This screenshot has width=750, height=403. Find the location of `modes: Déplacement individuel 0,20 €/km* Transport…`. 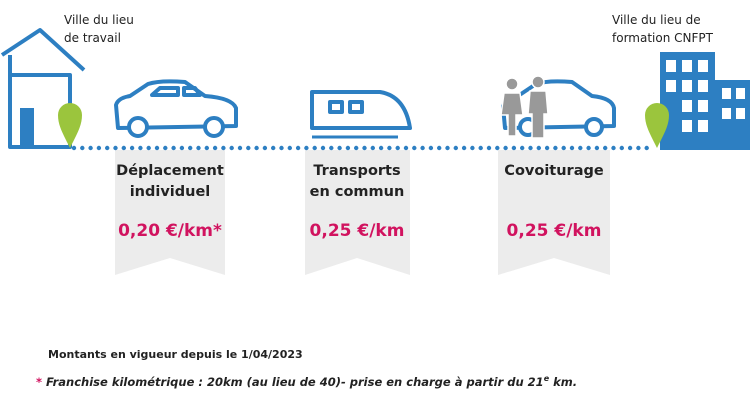

modes: Déplacement individuel 0,20 €/km* Transport… is located at coordinates (360, 202).